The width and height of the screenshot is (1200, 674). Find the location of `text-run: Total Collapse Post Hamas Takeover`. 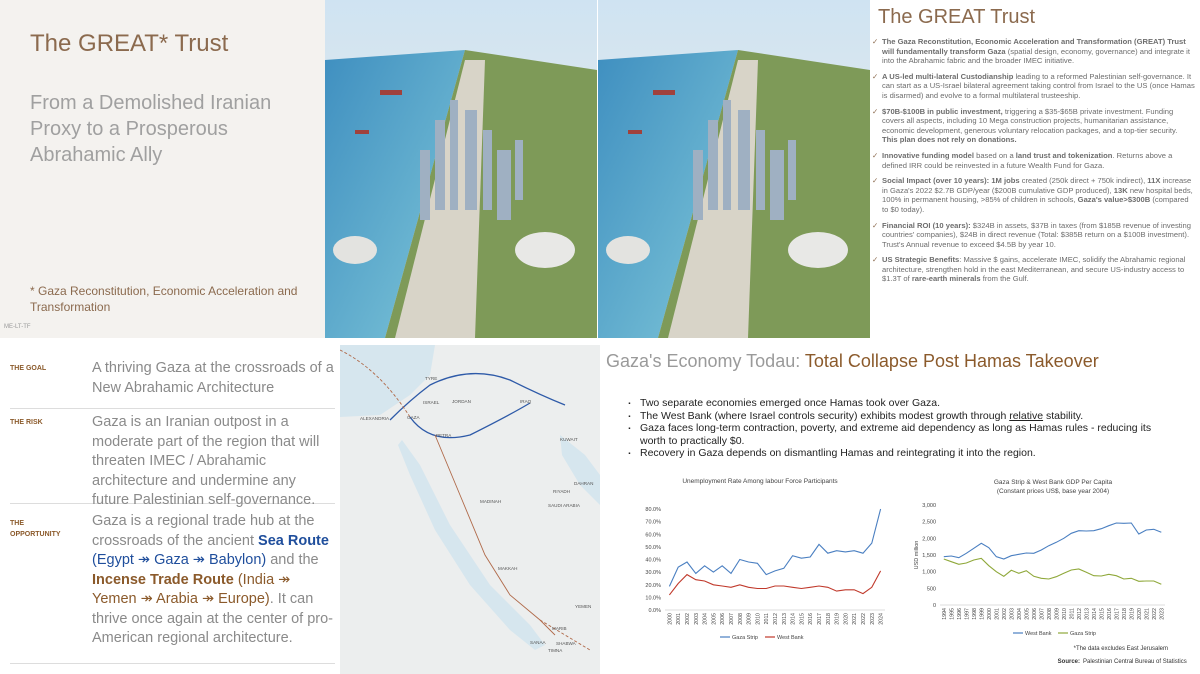

text-run: Total Collapse Post Hamas Takeover is located at coordinates (951, 361).